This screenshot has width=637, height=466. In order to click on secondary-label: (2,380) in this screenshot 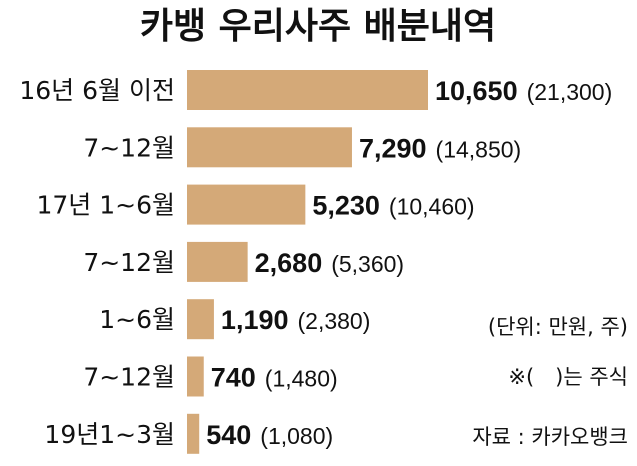, I will do `click(334, 321)`.